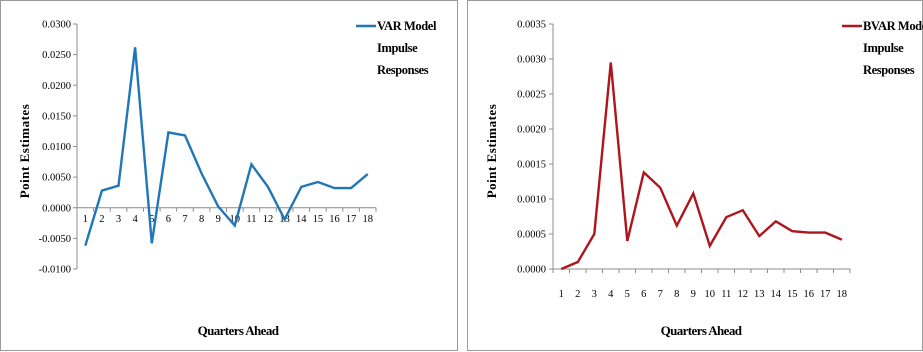 This screenshot has height=352, width=923. Describe the element at coordinates (531, 130) in the screenshot. I see `y-tick-label: 0.0020` at that location.